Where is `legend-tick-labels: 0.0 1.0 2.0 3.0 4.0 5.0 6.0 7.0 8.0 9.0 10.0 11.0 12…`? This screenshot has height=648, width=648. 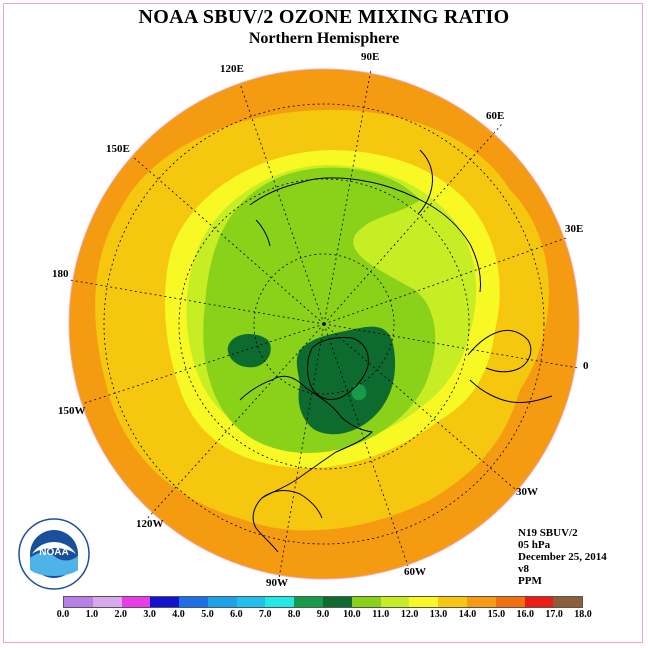 legend-tick-labels: 0.0 1.0 2.0 3.0 4.0 5.0 6.0 7.0 8.0 9.0 10.0 11.0 12… is located at coordinates (324, 616).